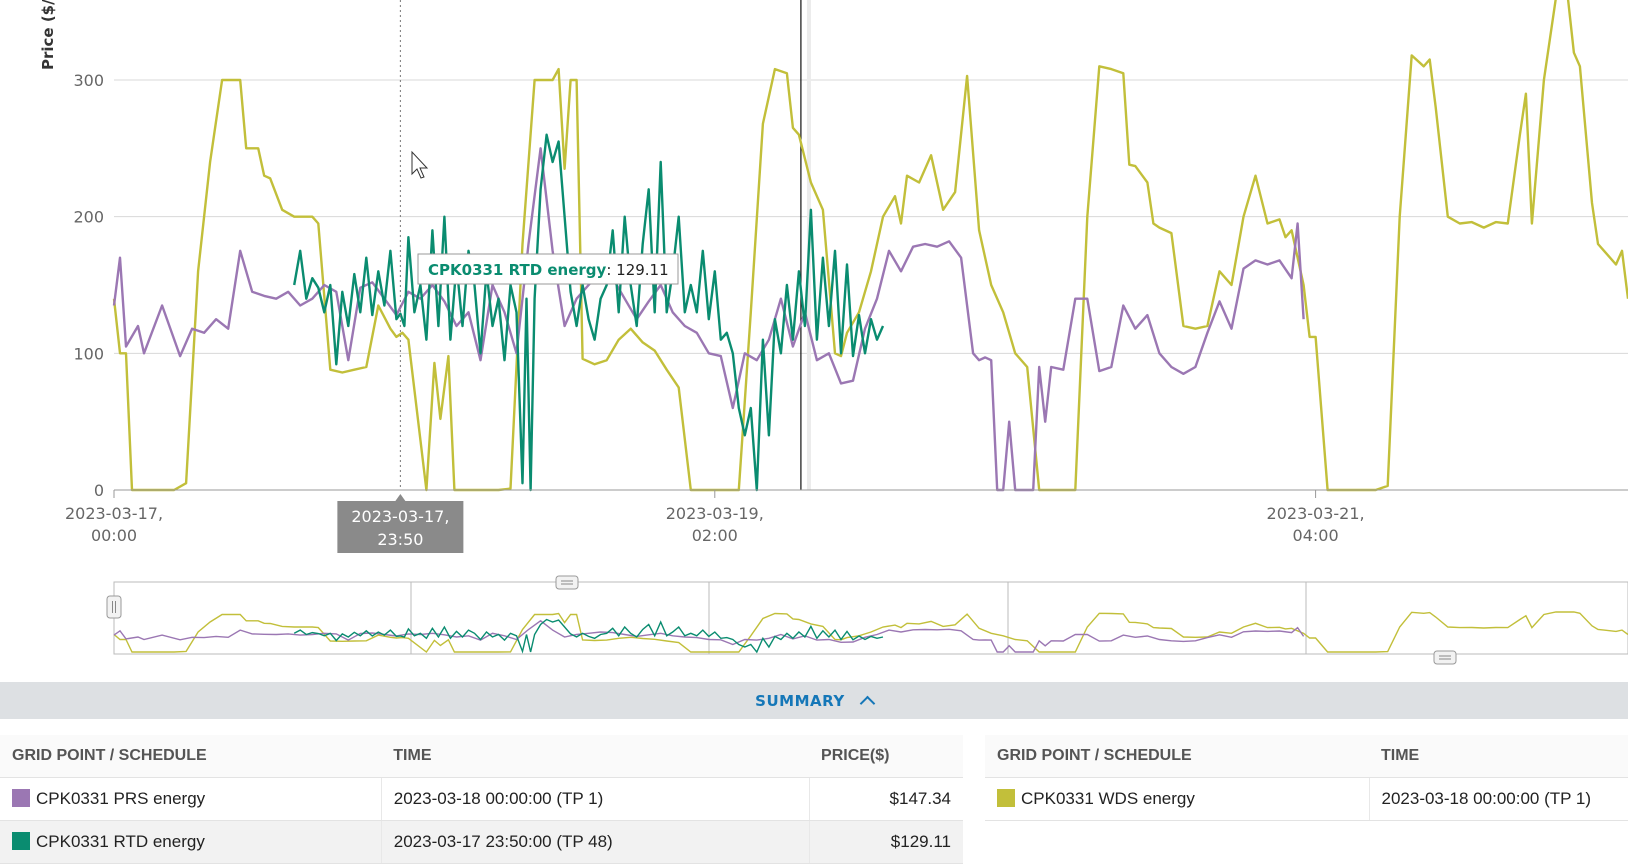 The width and height of the screenshot is (1628, 864). Describe the element at coordinates (114, 607) in the screenshot. I see `navigator-left-handle` at that location.